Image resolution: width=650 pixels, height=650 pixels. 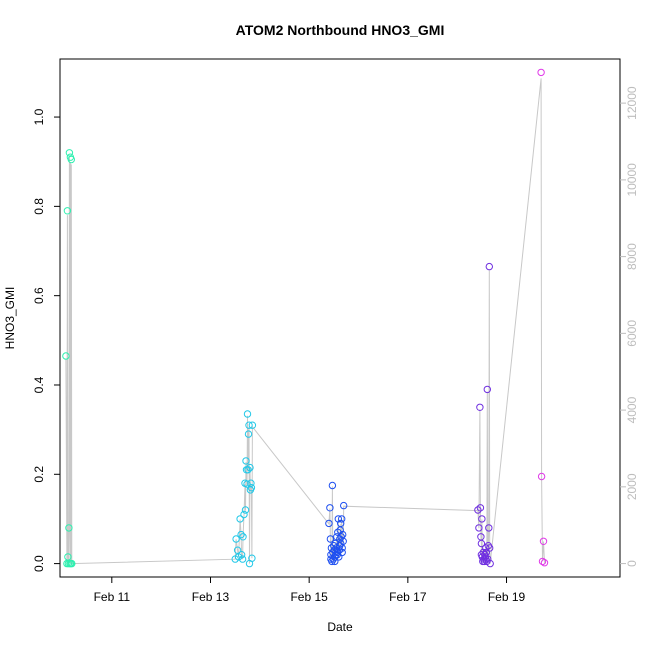 I want to click on x-tick-label: Feb 17, so click(x=408, y=597).